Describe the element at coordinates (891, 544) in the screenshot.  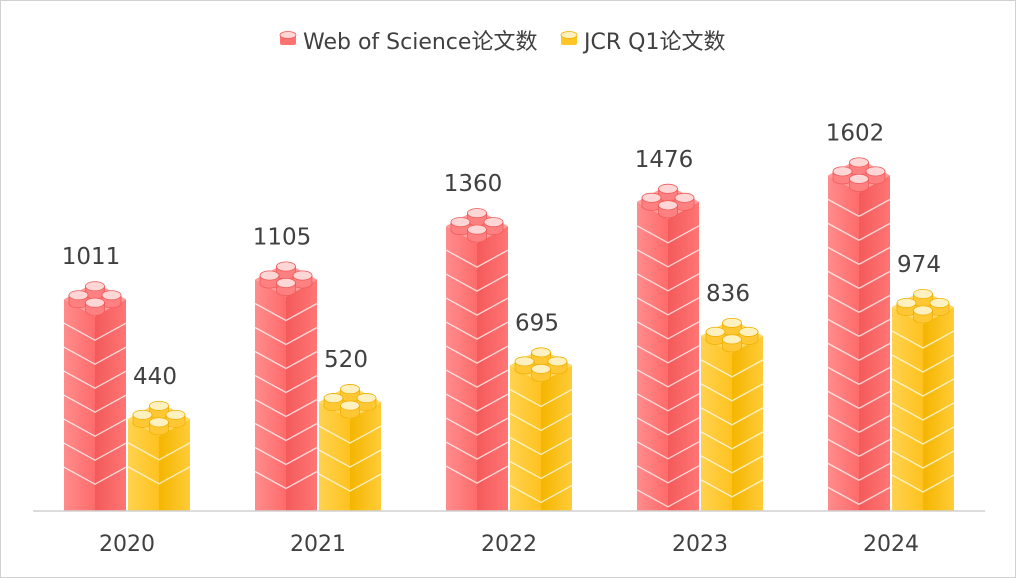
I see `x-tick-2024: 2024` at that location.